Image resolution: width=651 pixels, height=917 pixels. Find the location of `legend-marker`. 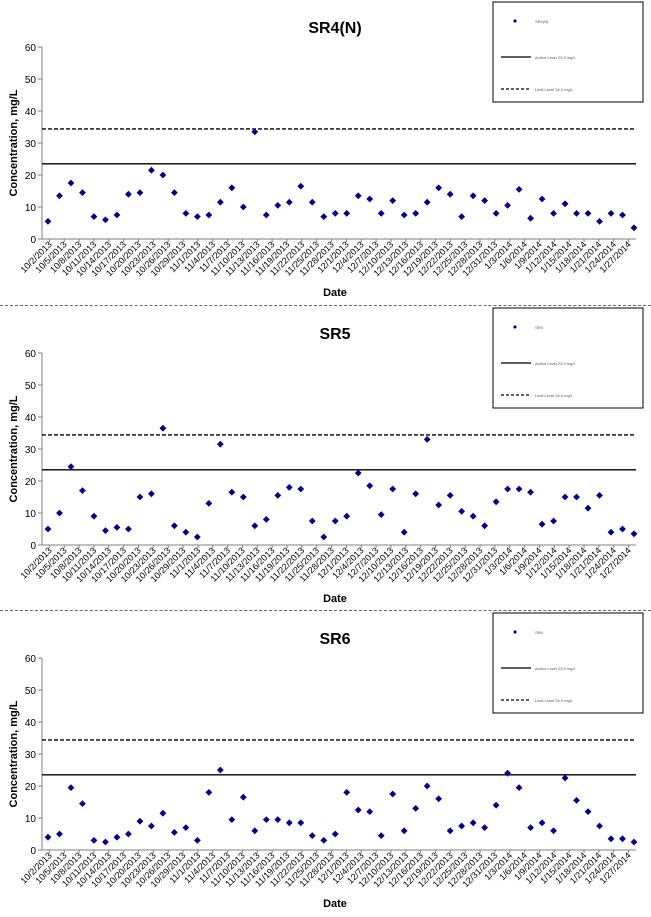

legend-marker is located at coordinates (515, 21).